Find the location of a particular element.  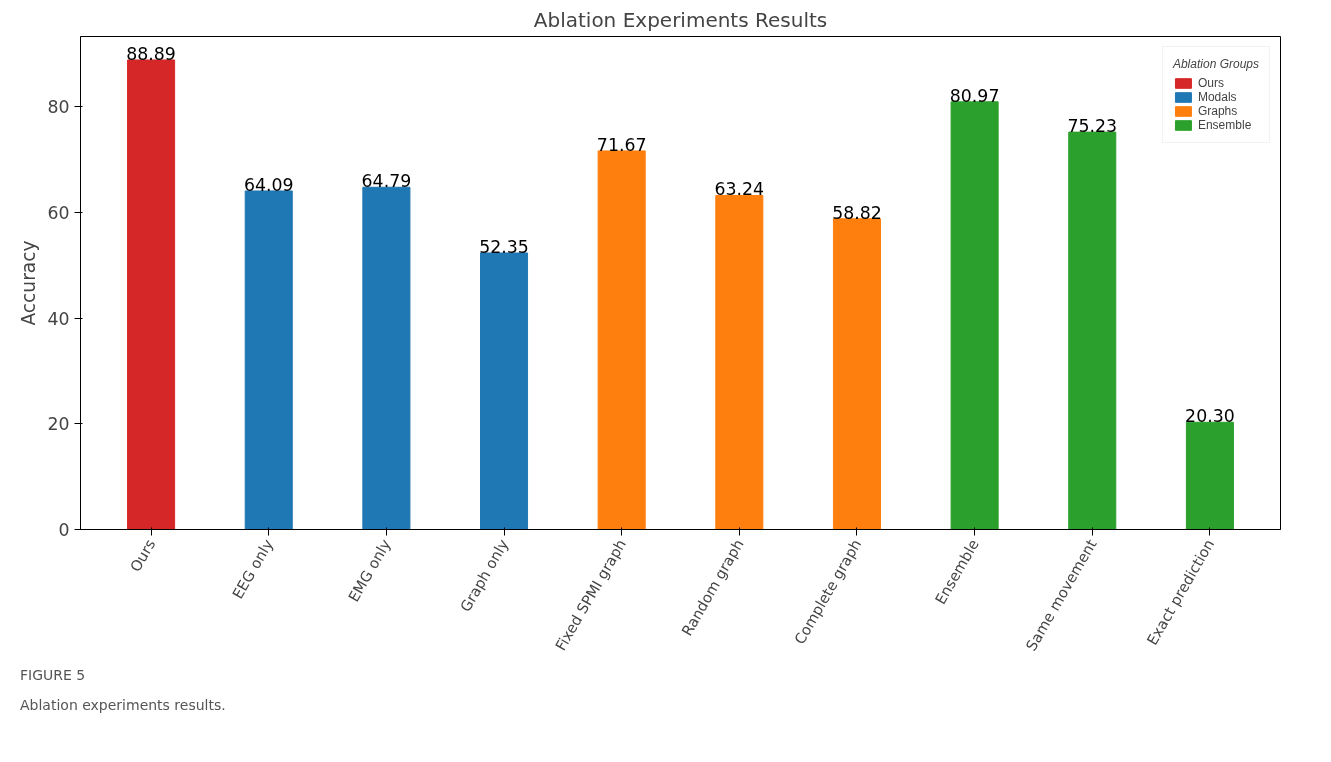

data-label: 88.89 is located at coordinates (151, 53).